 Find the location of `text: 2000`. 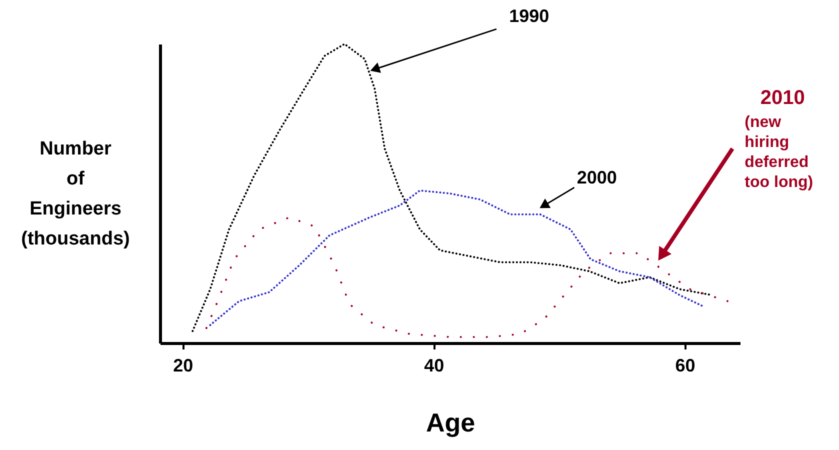

text: 2000 is located at coordinates (596, 178).